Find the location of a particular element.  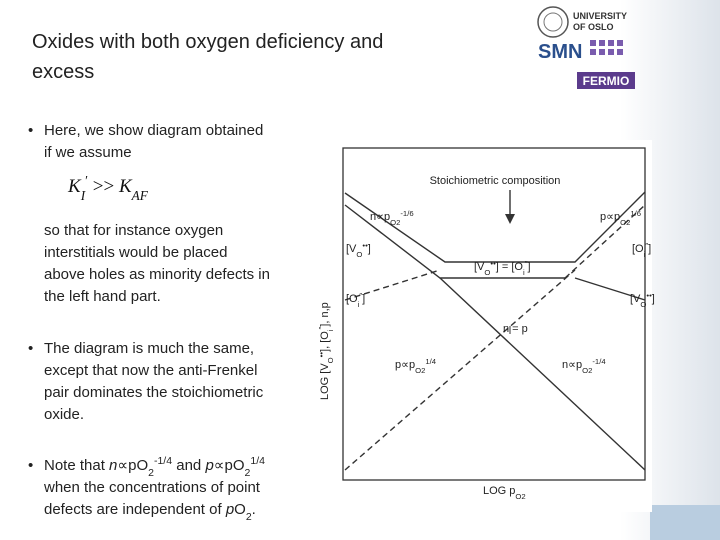

text-run: oxide. is located at coordinates (64, 414).